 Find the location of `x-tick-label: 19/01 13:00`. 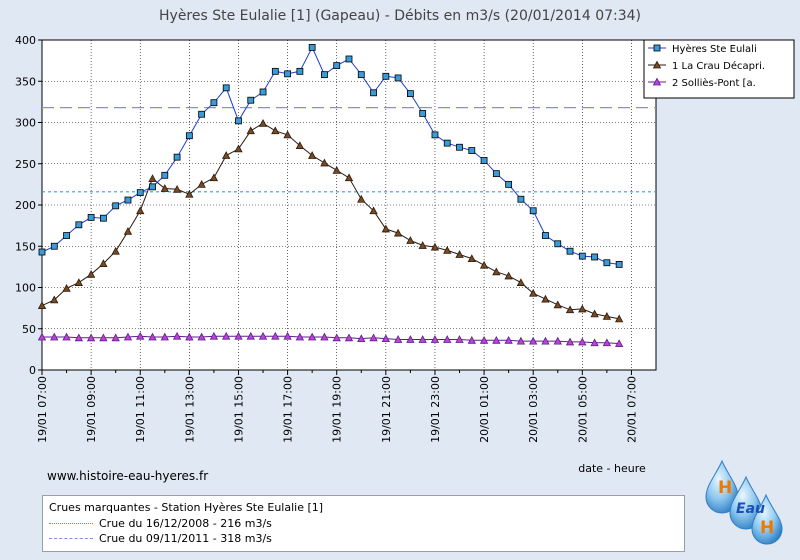

x-tick-label: 19/01 13:00 is located at coordinates (189, 409).